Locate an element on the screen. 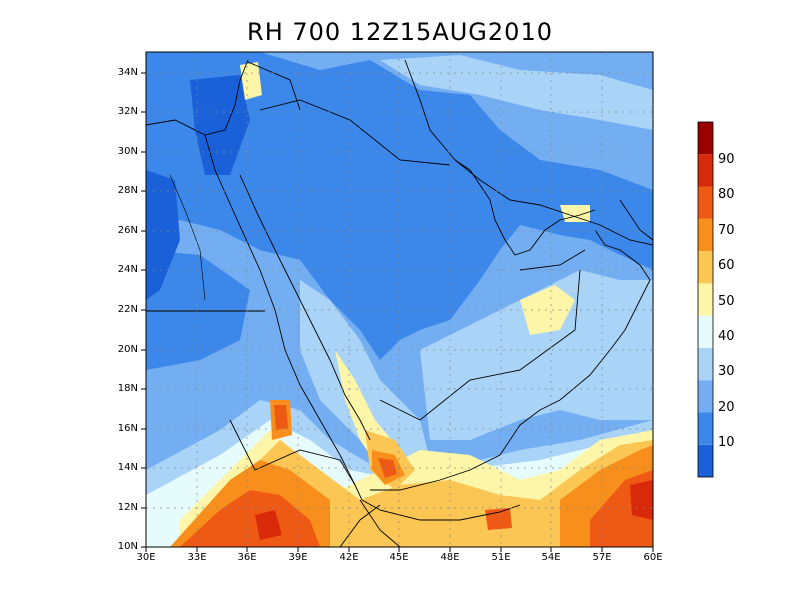 This screenshot has height=600, width=800. lat-label: 18N is located at coordinates (127, 388).